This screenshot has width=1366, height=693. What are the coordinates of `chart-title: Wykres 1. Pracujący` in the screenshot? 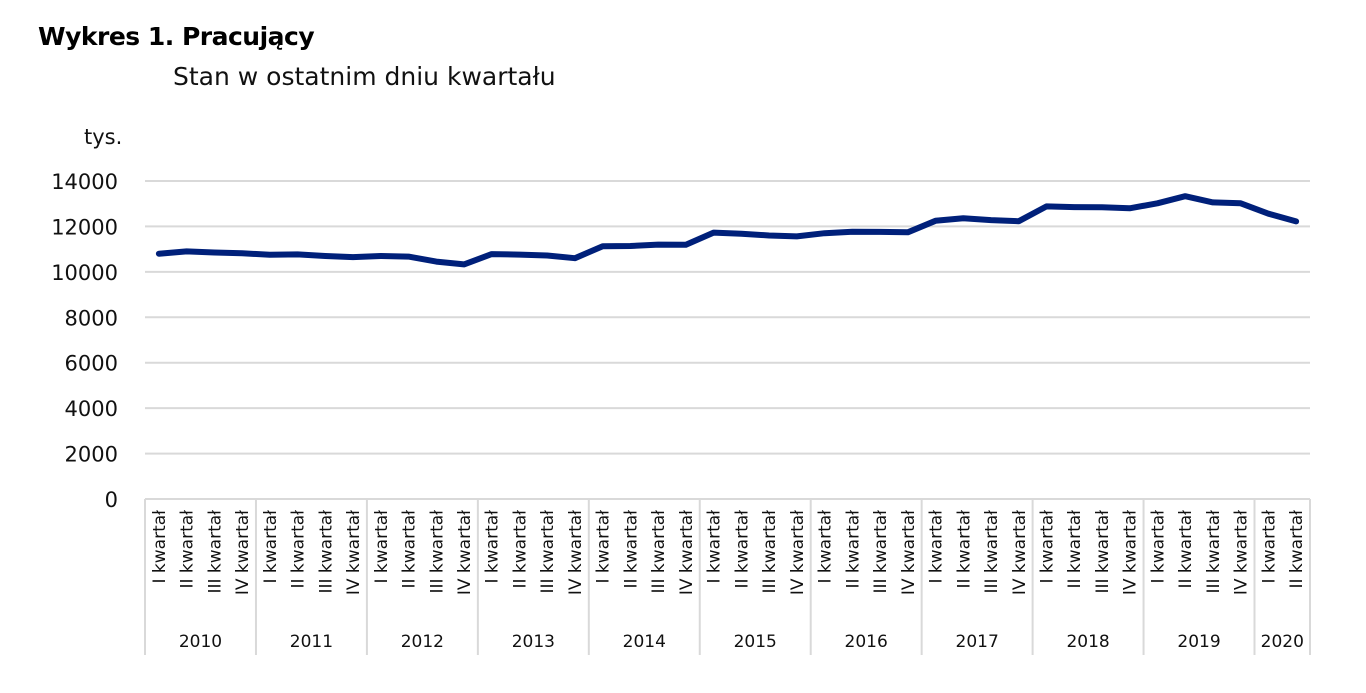 It's located at (176, 36).